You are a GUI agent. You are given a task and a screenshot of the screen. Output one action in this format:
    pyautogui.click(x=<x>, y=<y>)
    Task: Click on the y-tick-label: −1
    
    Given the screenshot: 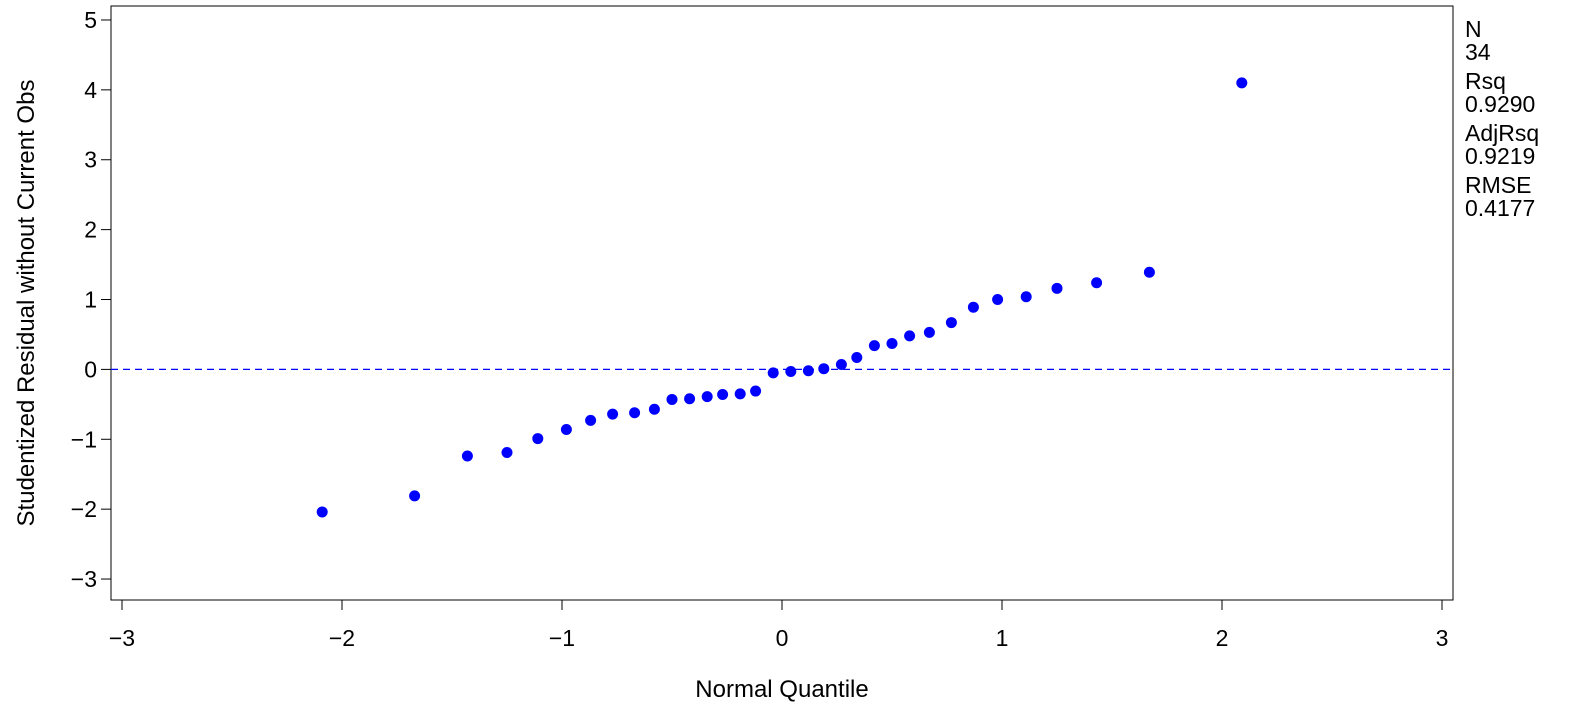 What is the action you would take?
    pyautogui.click(x=84, y=439)
    